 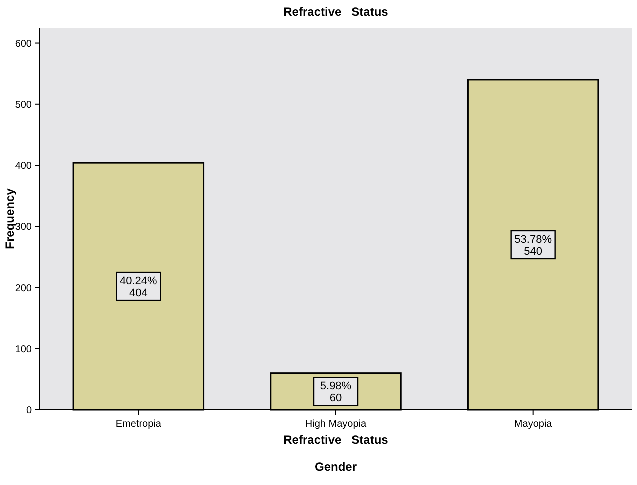 What do you see at coordinates (336, 440) in the screenshot?
I see `x-axis-title: Refractive _Status` at bounding box center [336, 440].